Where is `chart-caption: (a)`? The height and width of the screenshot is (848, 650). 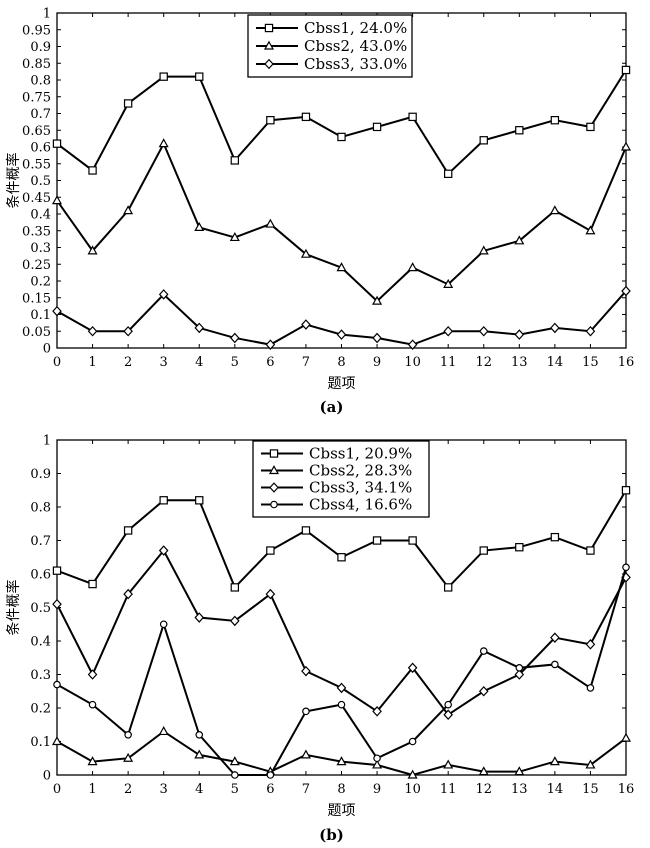
chart-caption: (a) is located at coordinates (332, 407).